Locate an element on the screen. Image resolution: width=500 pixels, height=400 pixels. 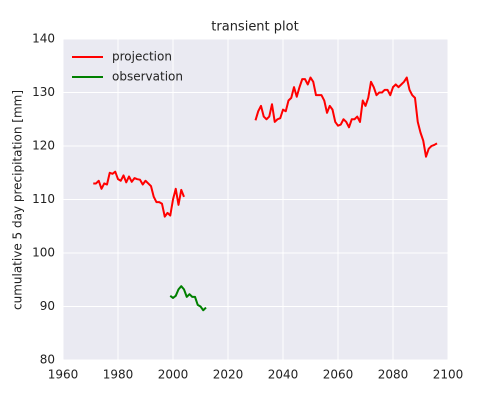
y-tick-label: 80 is located at coordinates (47, 360).